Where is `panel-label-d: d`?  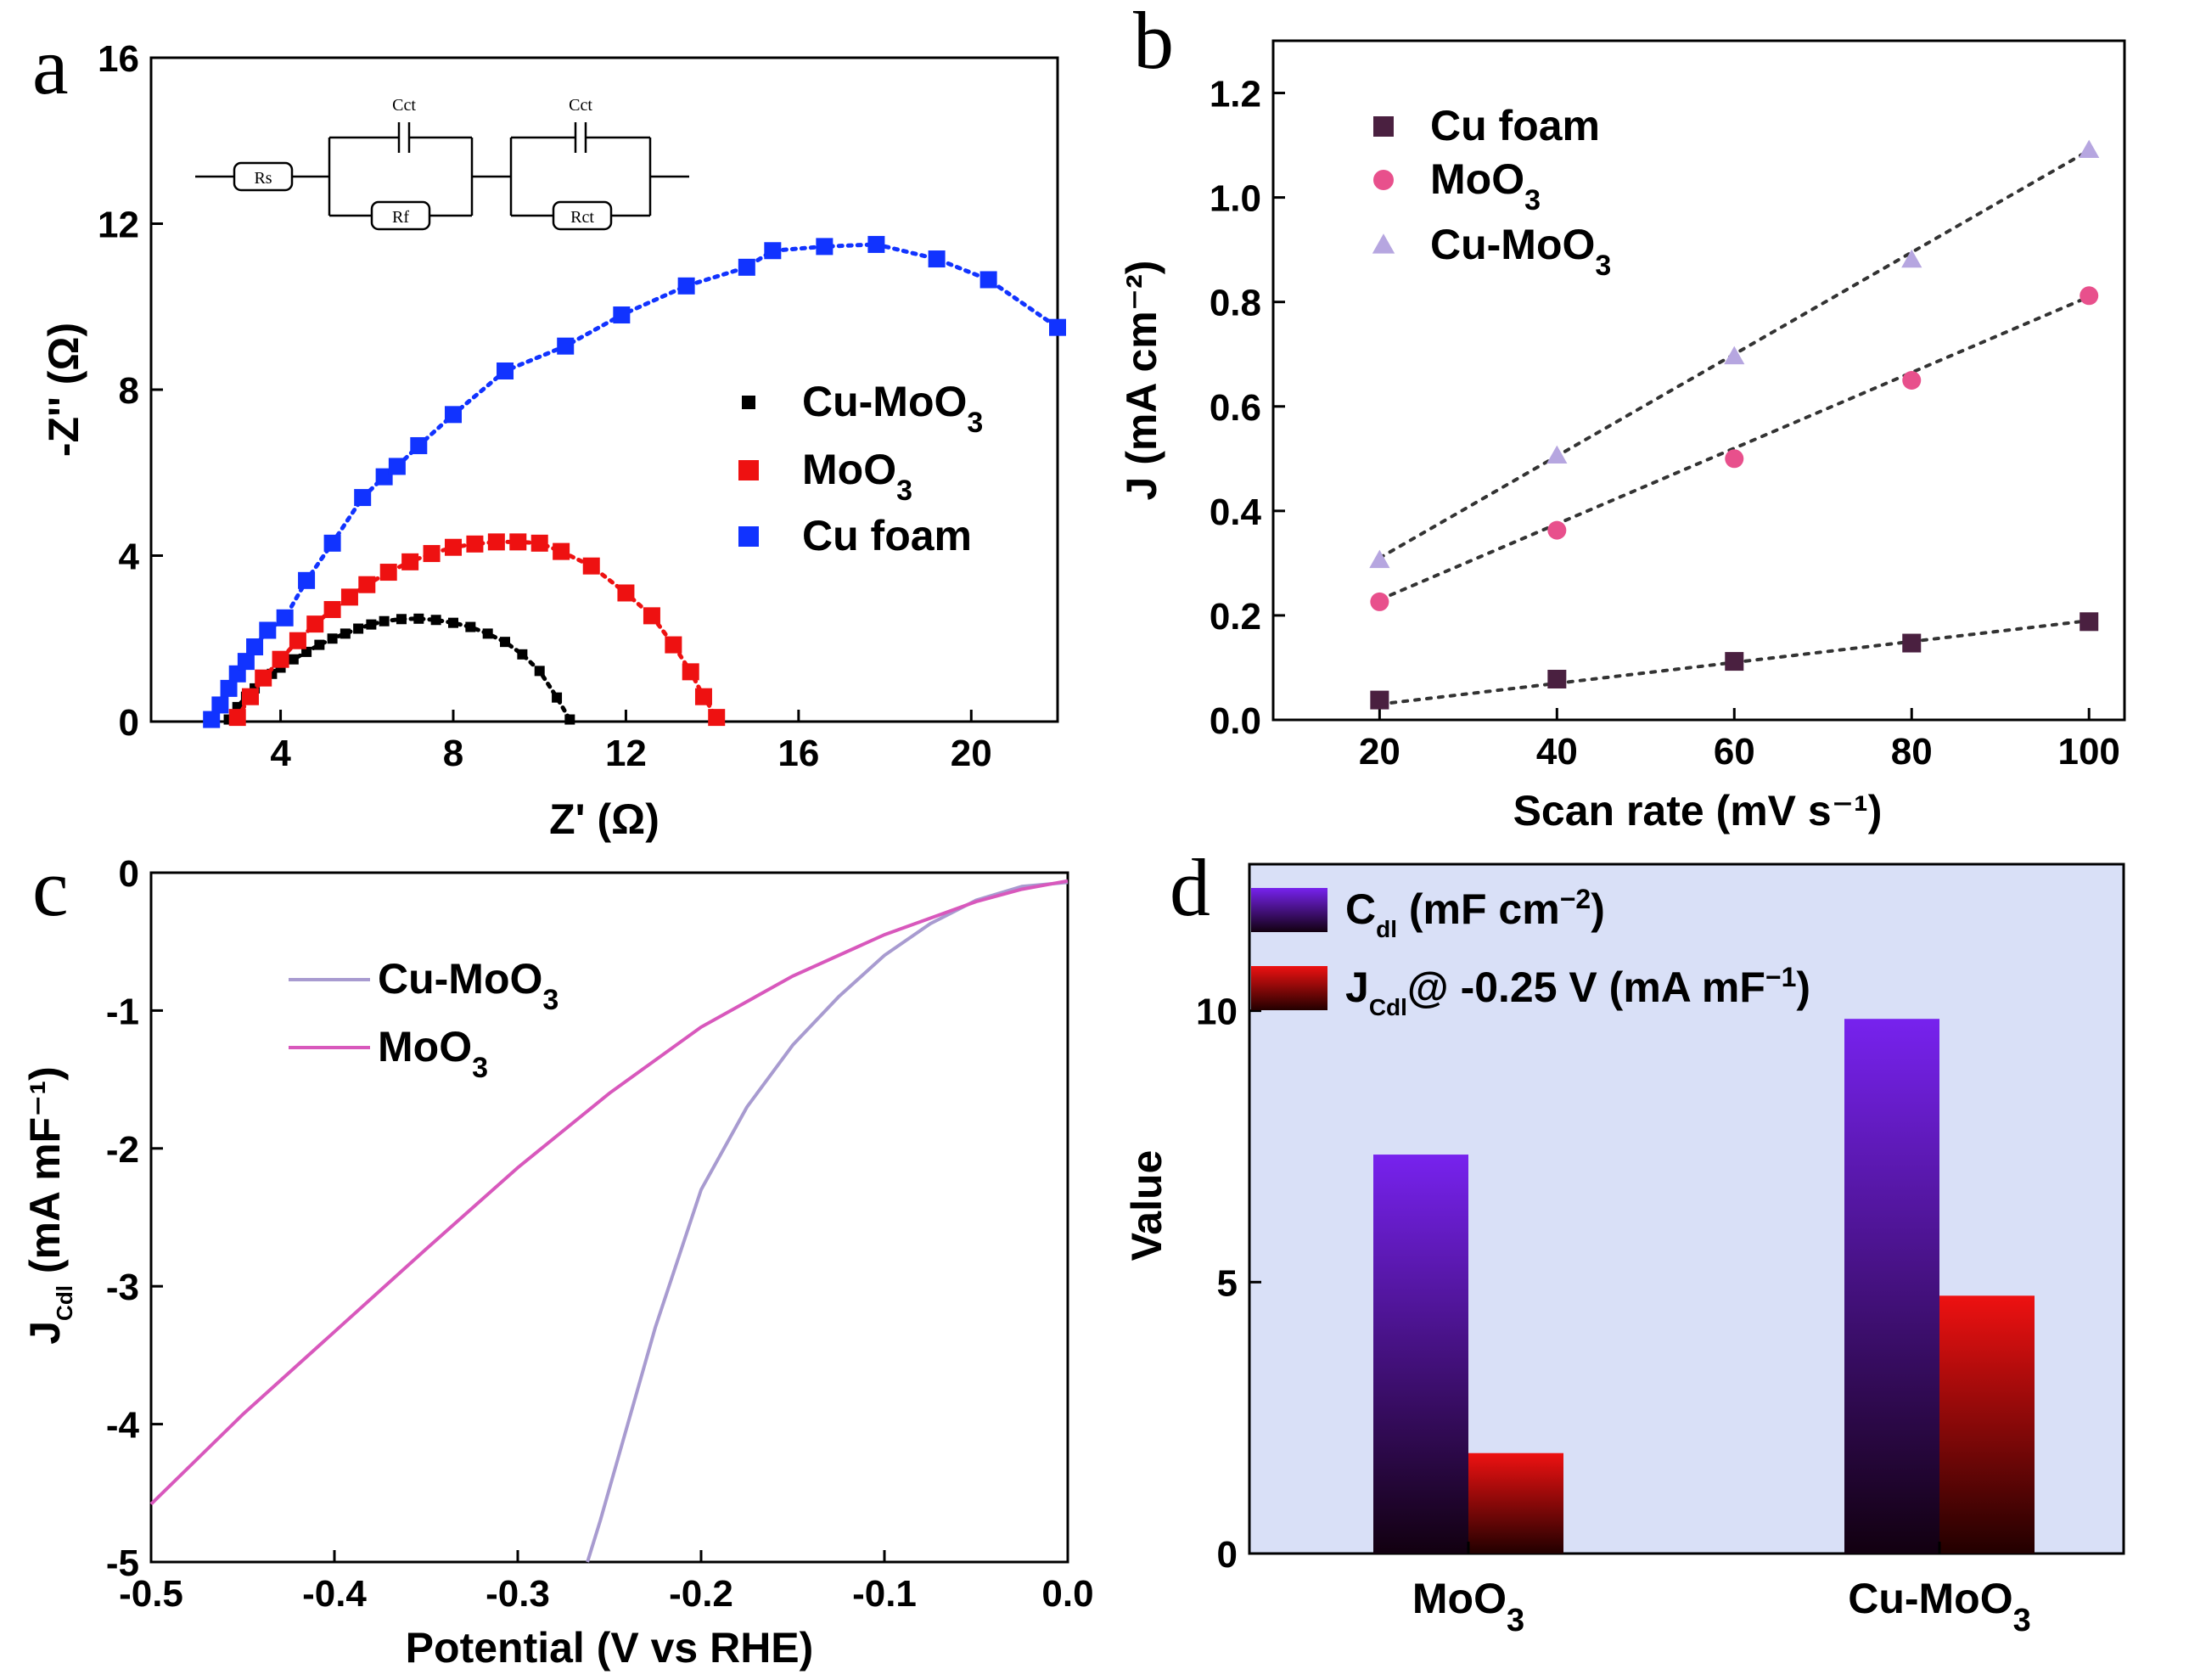
panel-label-d: d is located at coordinates (1190, 887).